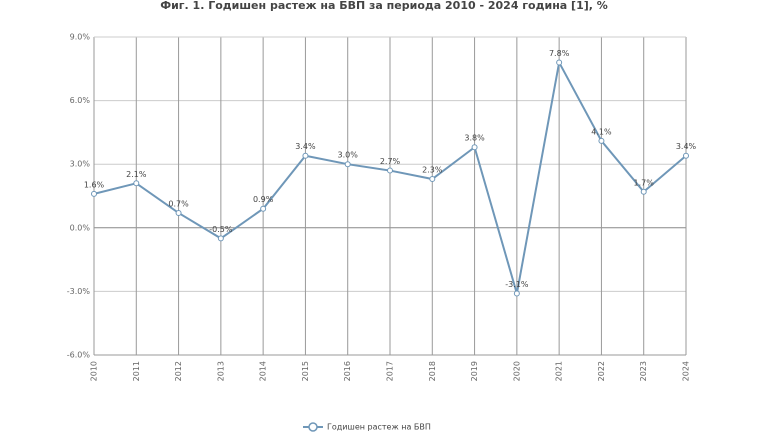 Image resolution: width=768 pixels, height=432 pixels. Describe the element at coordinates (516, 371) in the screenshot. I see `x-tick-label: 2020` at that location.